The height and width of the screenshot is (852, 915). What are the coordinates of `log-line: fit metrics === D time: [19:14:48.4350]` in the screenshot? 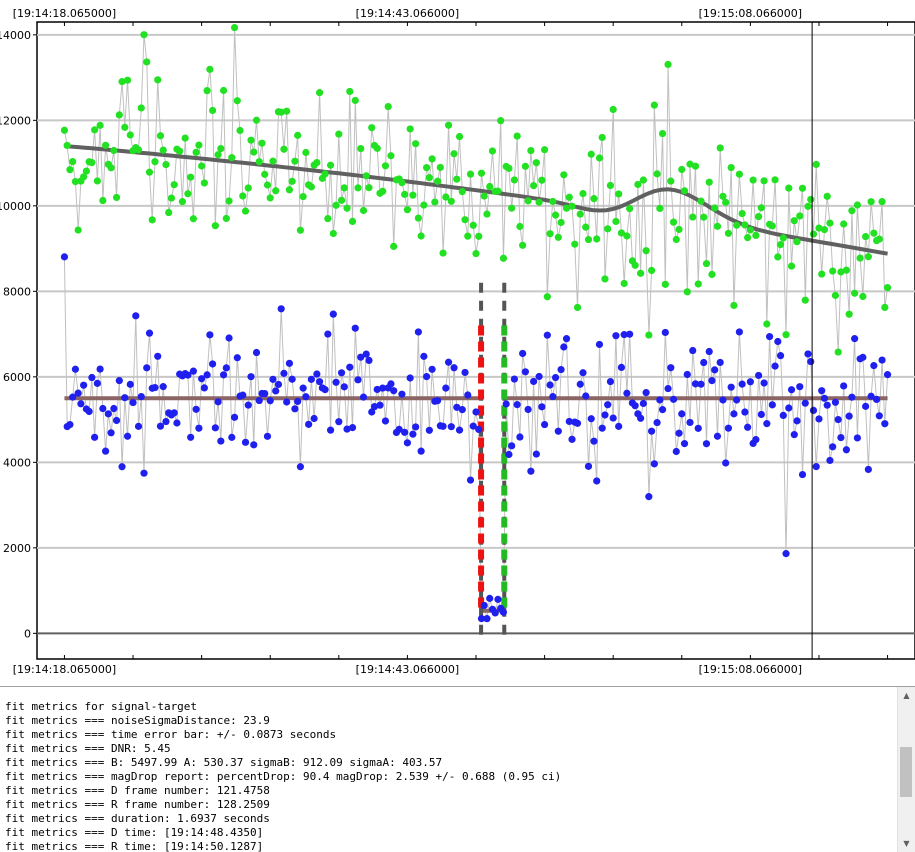 It's located at (134, 832).